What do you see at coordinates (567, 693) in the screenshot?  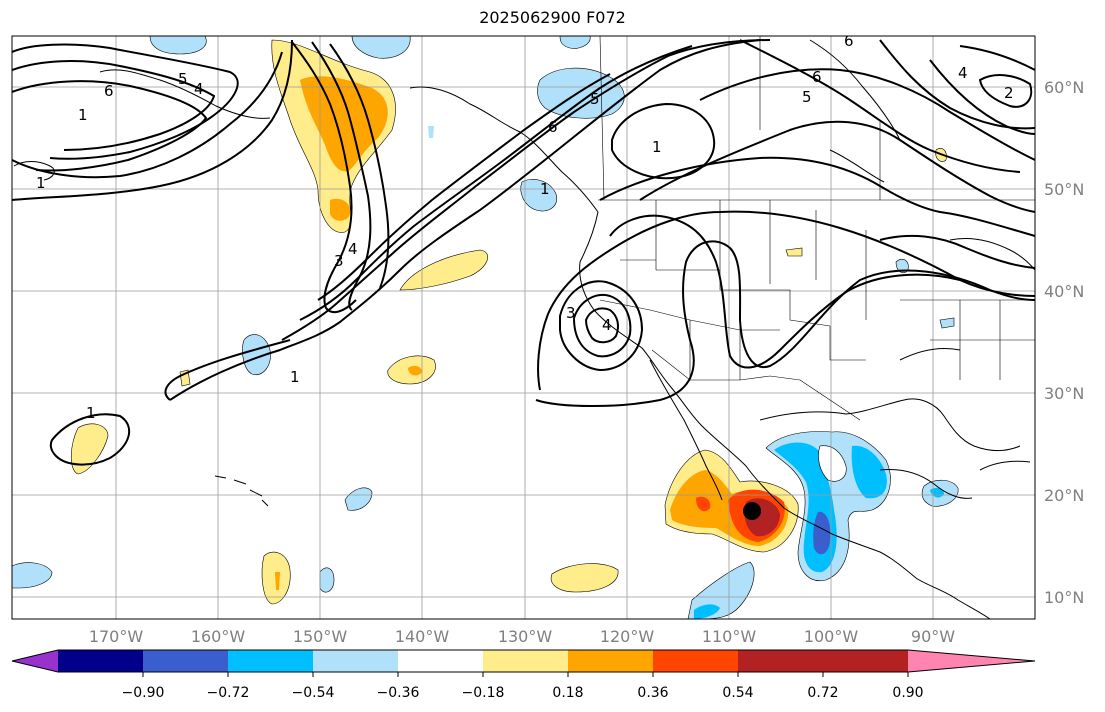 I see `colorbar-tick-label: 0.18` at bounding box center [567, 693].